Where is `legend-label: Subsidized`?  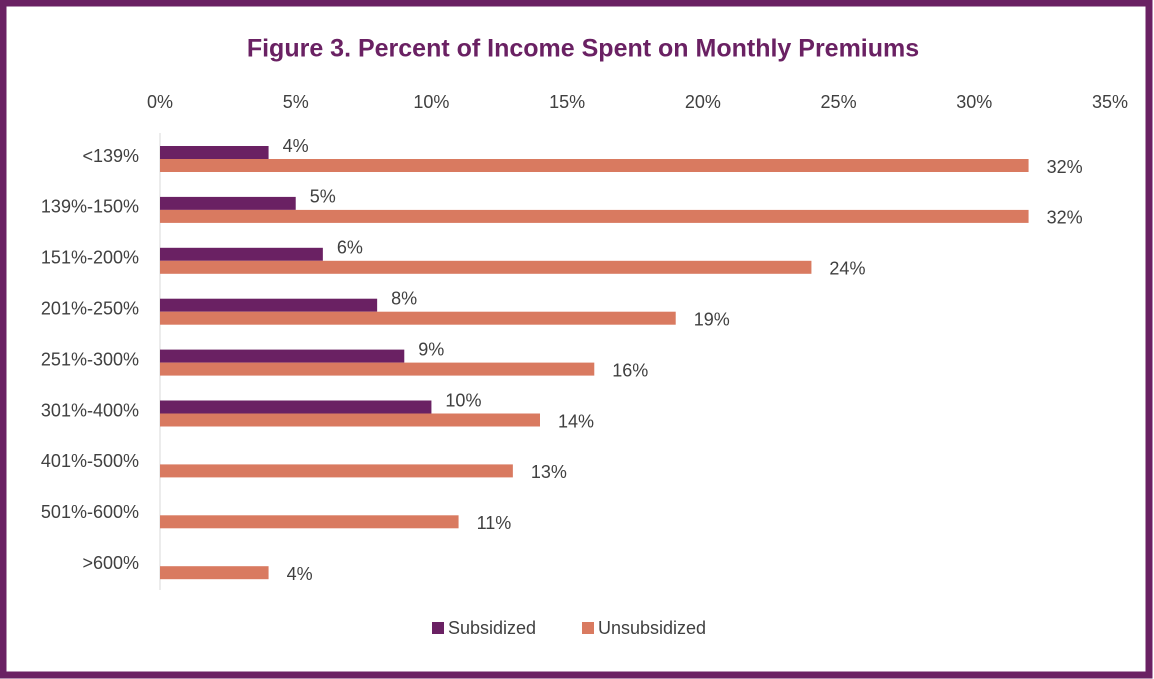
legend-label: Subsidized is located at coordinates (492, 628).